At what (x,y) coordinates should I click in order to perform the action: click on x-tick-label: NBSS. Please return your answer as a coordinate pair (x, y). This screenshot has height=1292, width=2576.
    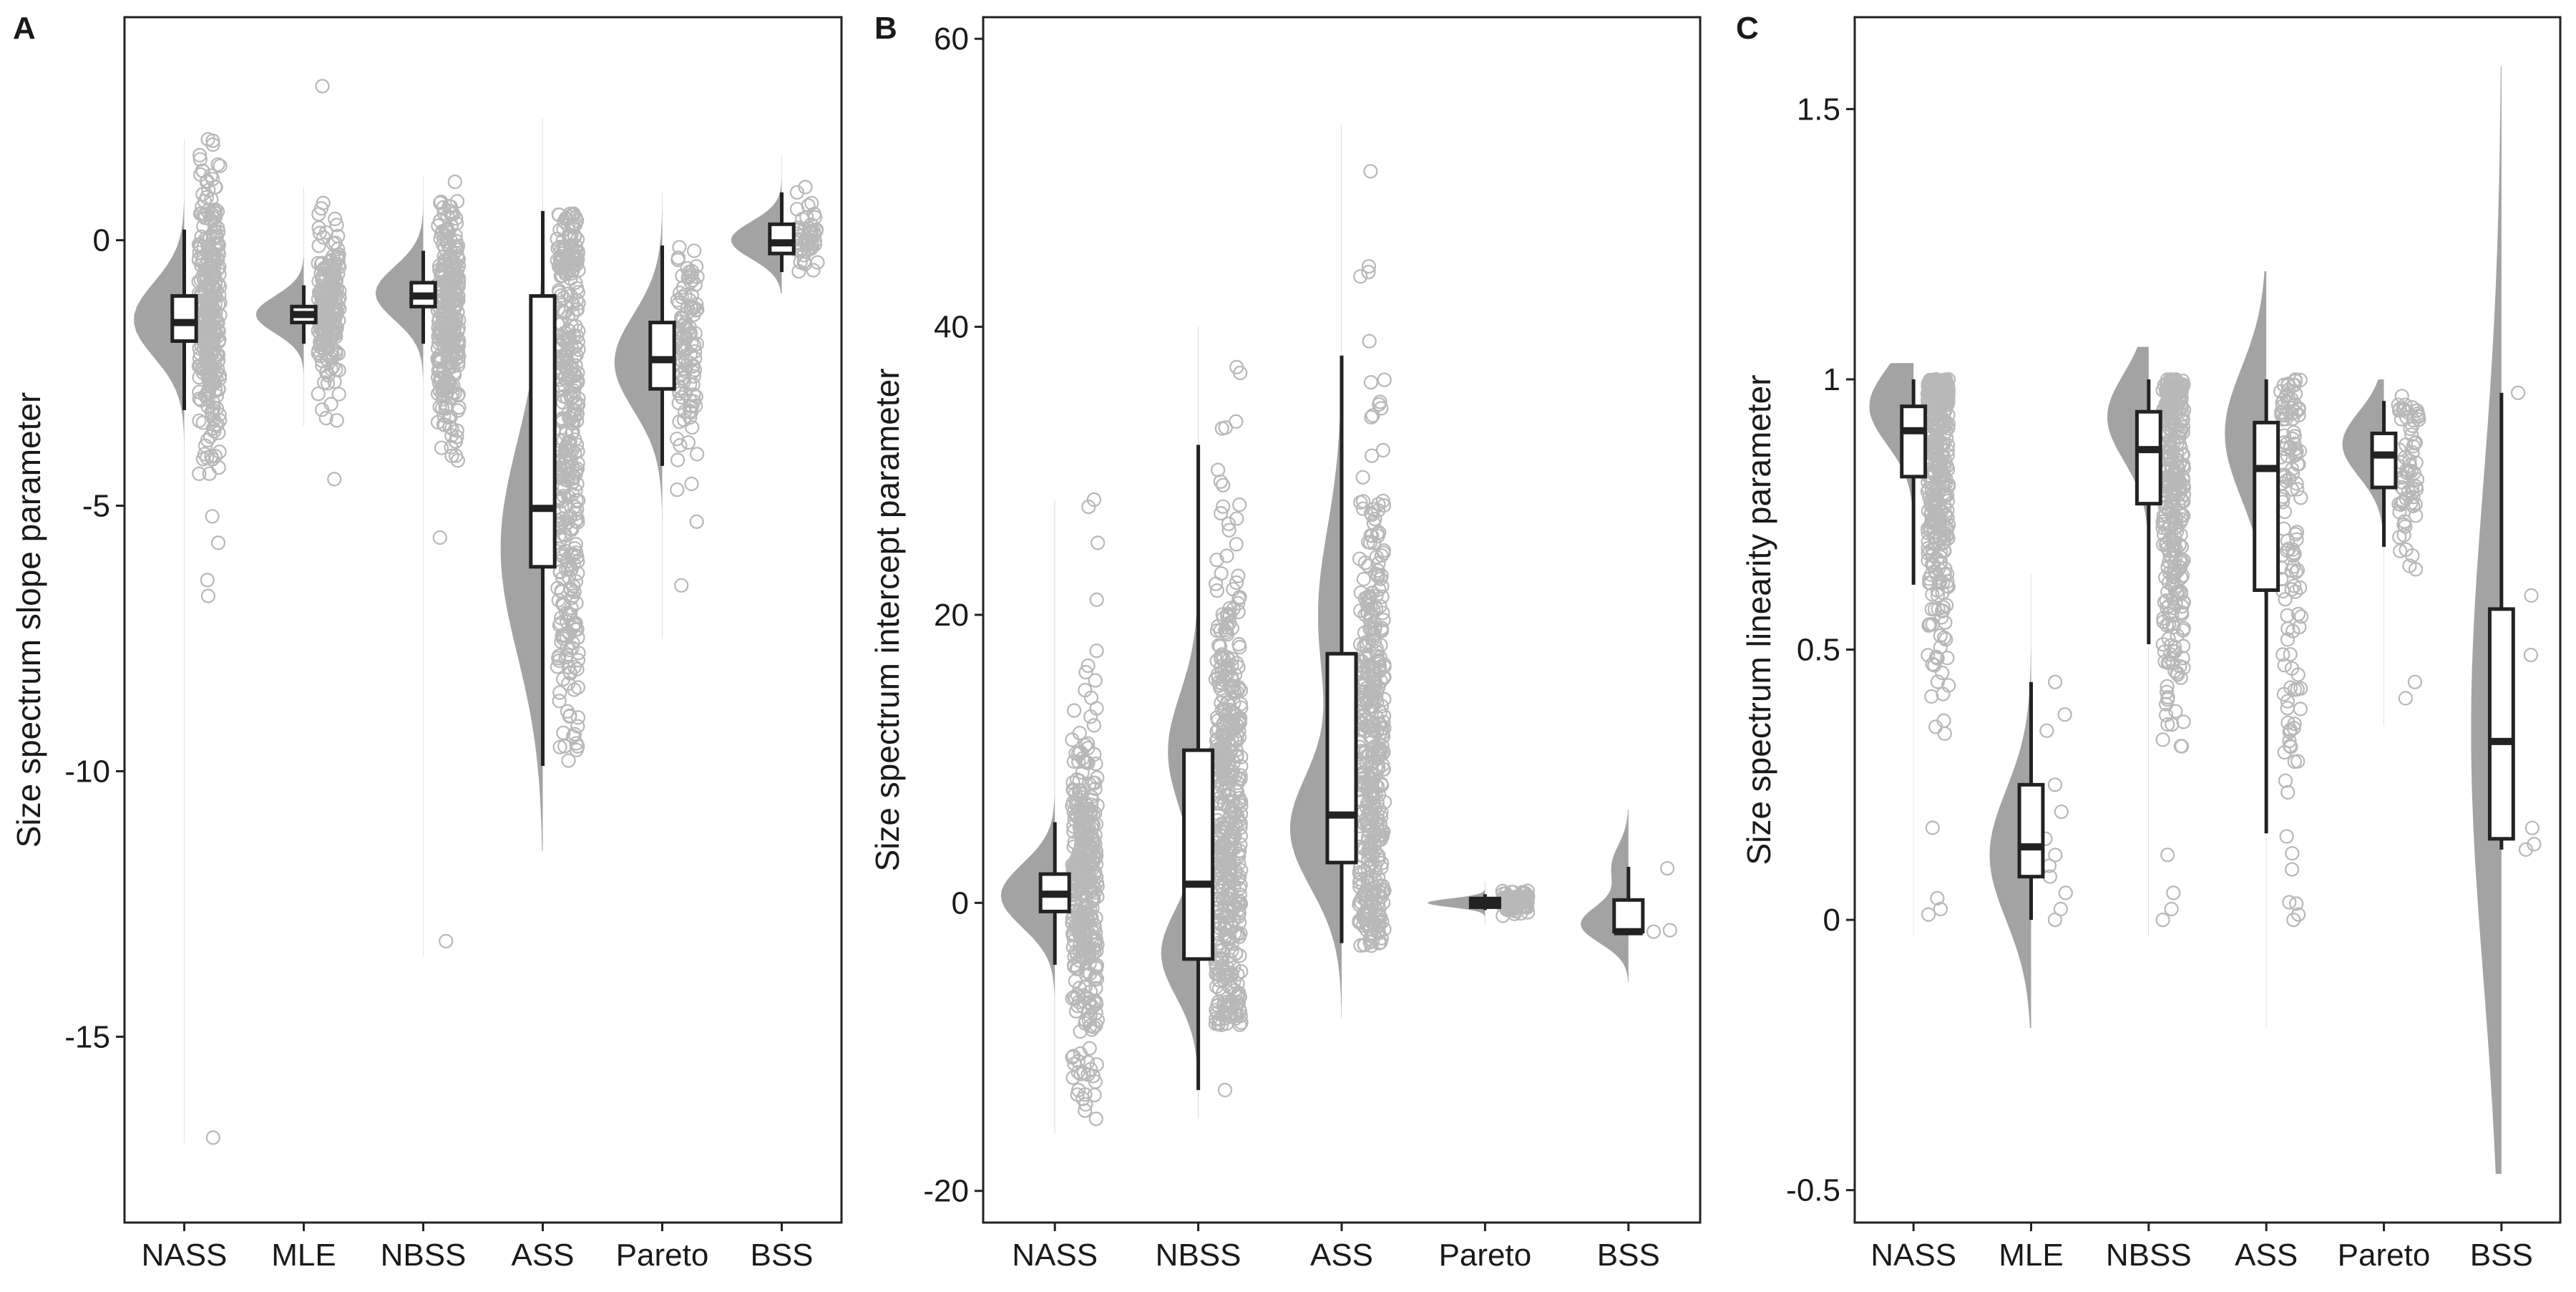
    Looking at the image, I should click on (2149, 1255).